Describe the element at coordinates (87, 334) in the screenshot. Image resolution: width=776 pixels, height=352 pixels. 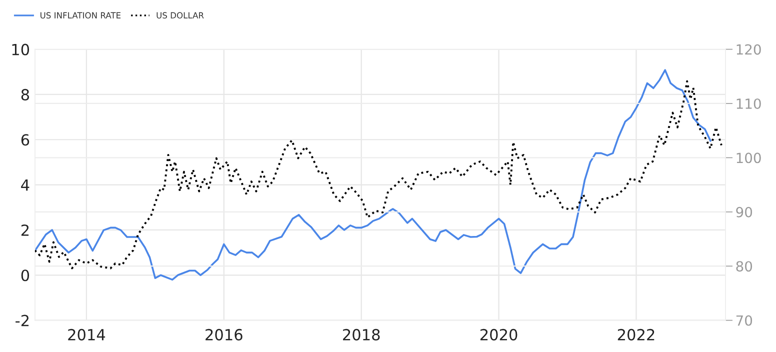
I see `x-tick-label: 2014` at that location.